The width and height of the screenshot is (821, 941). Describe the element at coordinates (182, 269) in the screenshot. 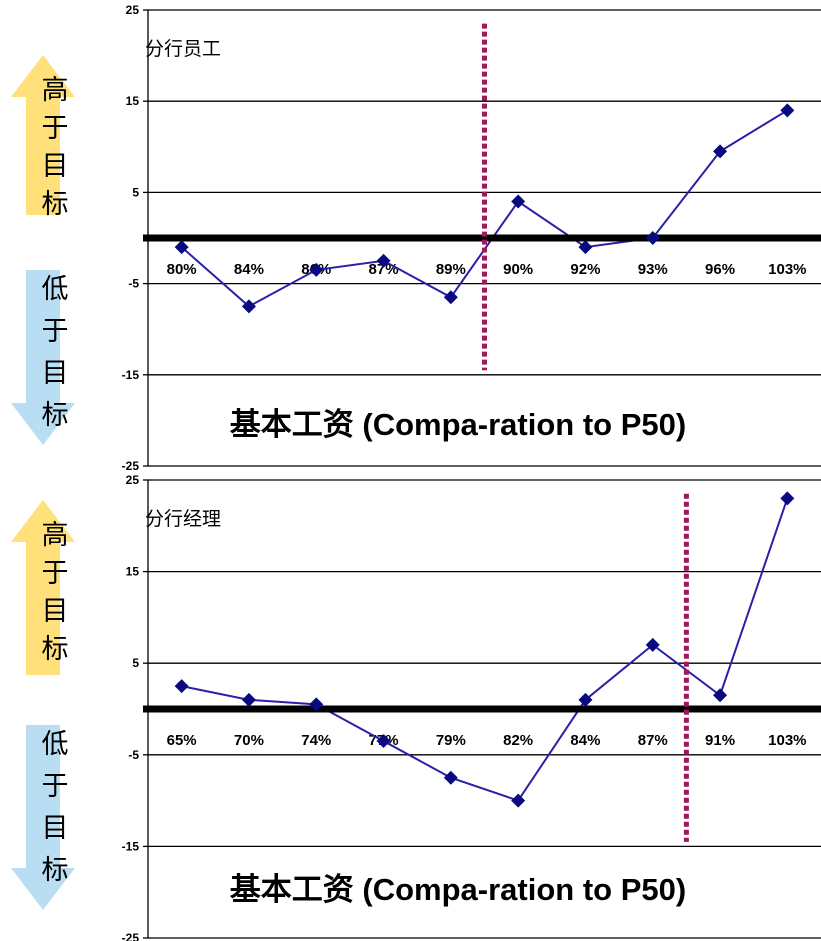

I see `x-category-label: 80%` at that location.